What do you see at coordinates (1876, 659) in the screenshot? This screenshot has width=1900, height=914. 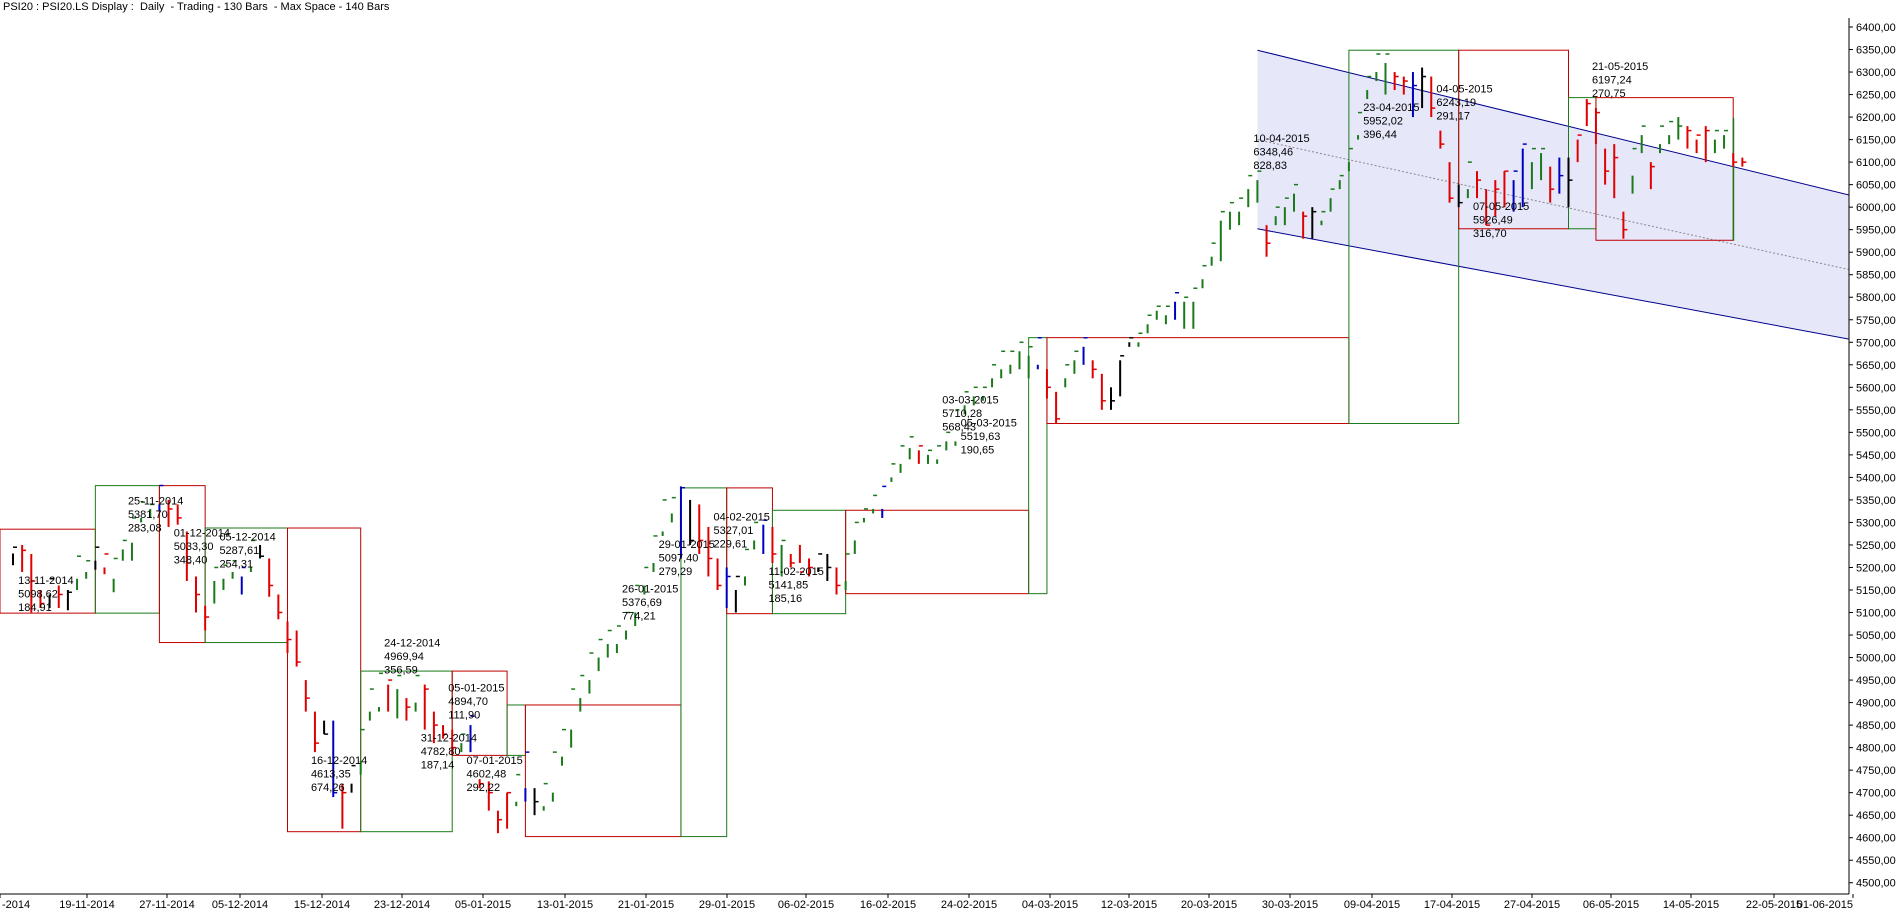 I see `y-tick-label: 5000,00` at bounding box center [1876, 659].